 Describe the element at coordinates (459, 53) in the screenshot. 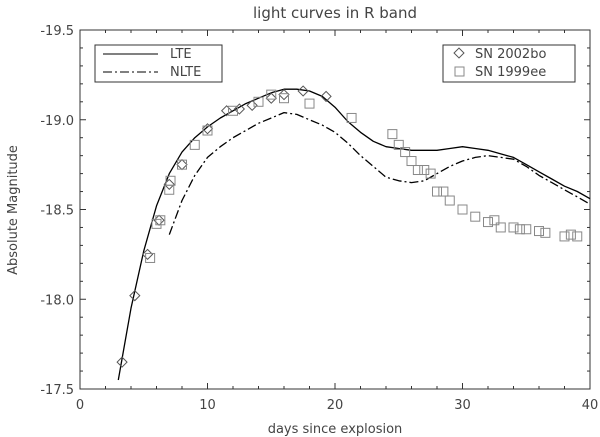

I see `legend-diamond-marker` at that location.